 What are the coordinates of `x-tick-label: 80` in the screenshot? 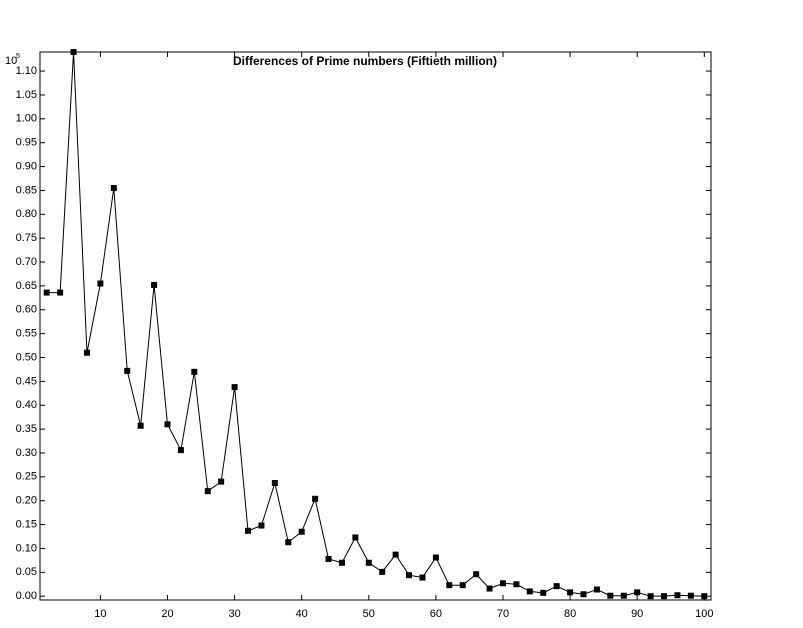 It's located at (570, 614).